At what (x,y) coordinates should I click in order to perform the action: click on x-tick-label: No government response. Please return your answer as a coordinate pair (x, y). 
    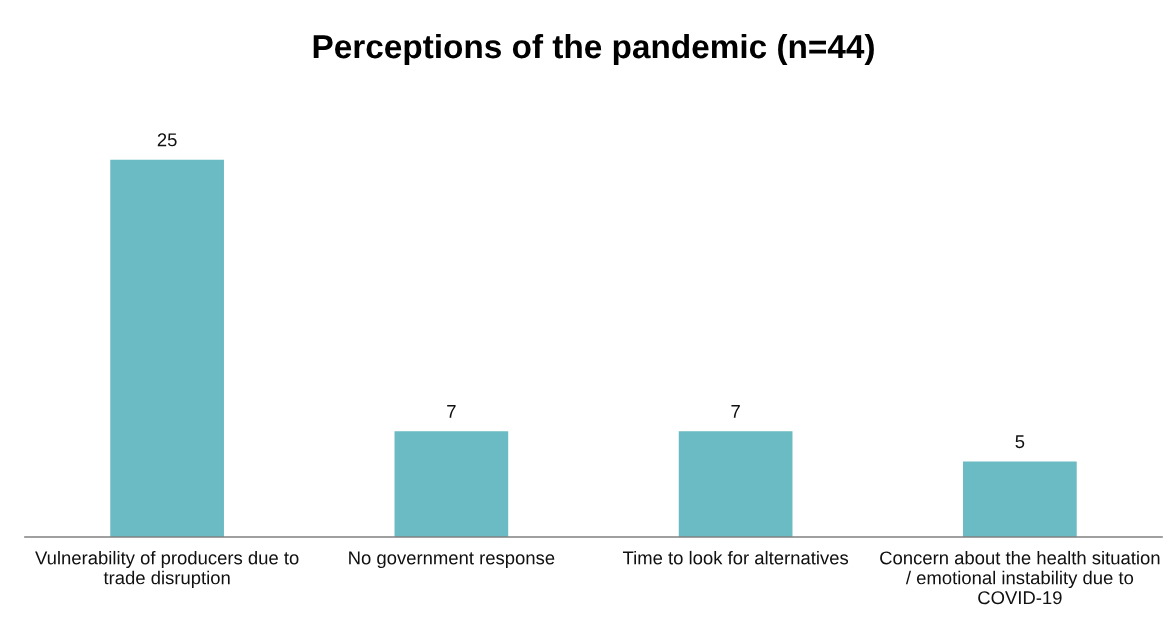
    Looking at the image, I should click on (452, 560).